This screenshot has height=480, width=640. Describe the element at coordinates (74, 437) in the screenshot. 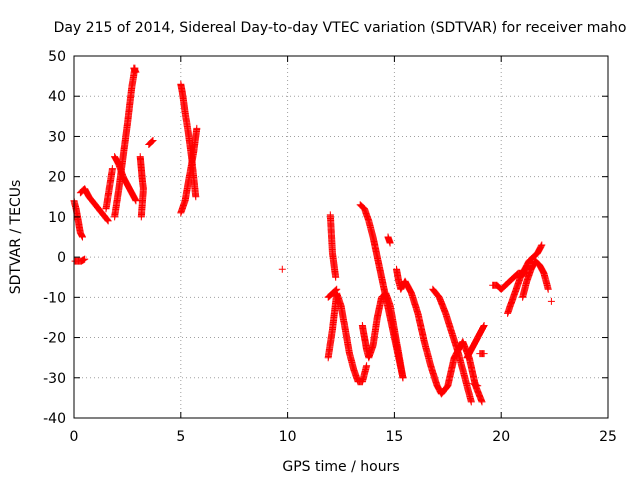

I see `x-tick-label: 0` at that location.